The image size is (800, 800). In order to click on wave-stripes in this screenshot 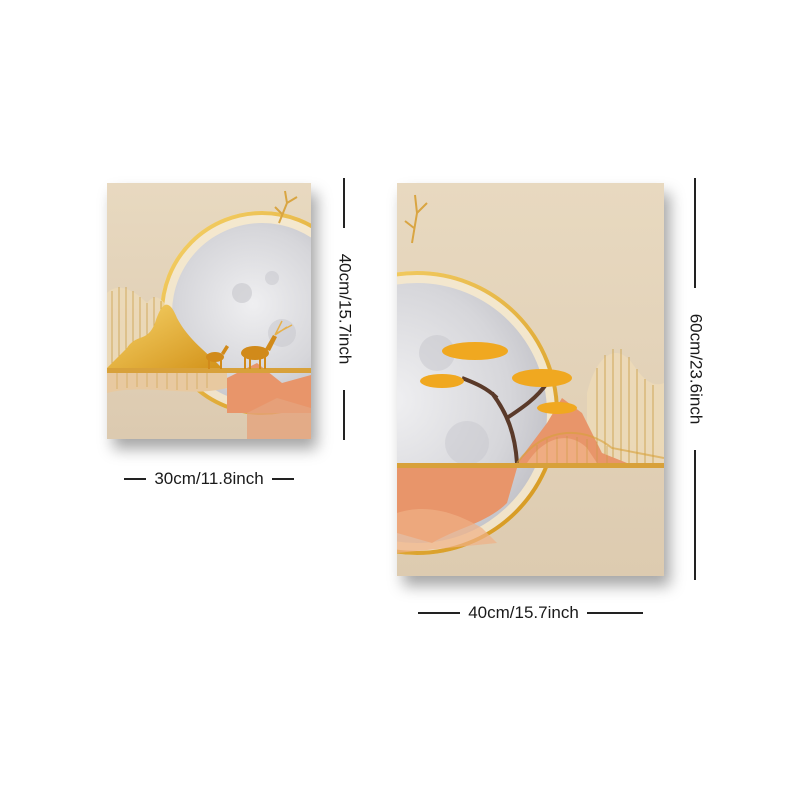, I will do `click(590, 447)`.